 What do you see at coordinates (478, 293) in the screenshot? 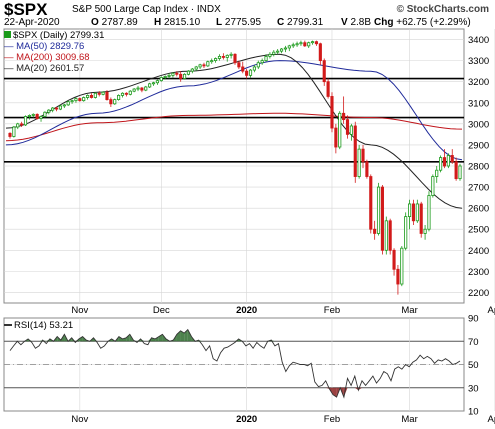
I see `price-tick-label: 2200` at bounding box center [478, 293].